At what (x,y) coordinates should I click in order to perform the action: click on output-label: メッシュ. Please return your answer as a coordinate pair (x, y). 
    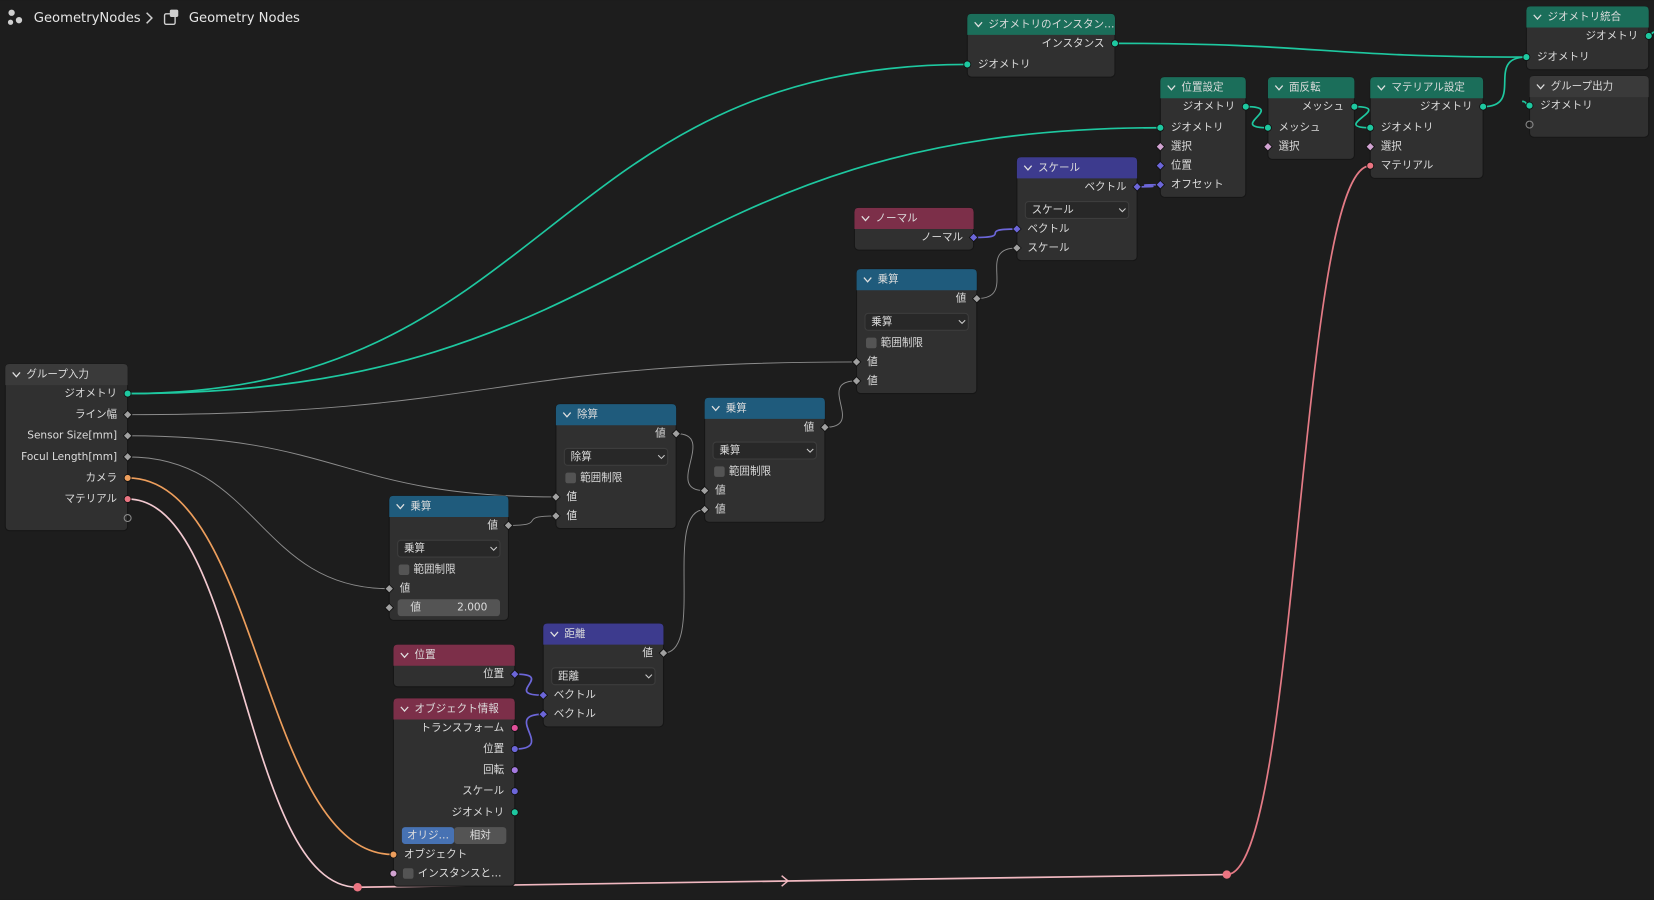
    Looking at the image, I should click on (1323, 107).